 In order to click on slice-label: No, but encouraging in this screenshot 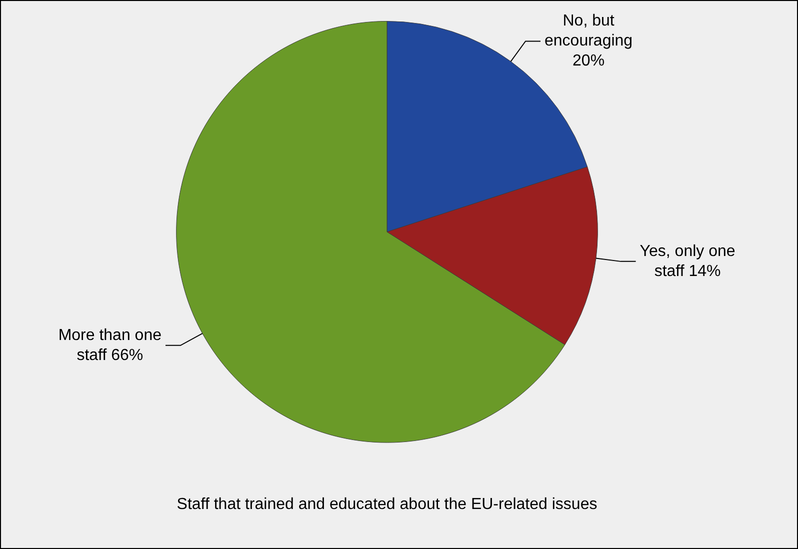, I will do `click(588, 31)`.